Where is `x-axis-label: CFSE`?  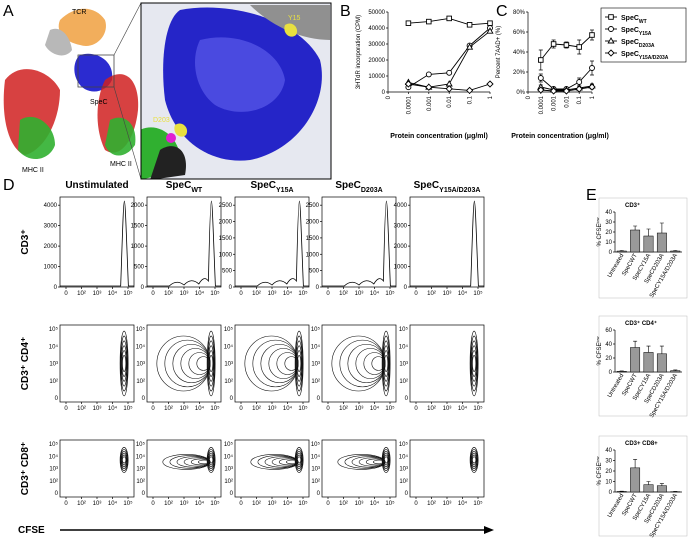
x-axis-label: CFSE is located at coordinates (31, 530).